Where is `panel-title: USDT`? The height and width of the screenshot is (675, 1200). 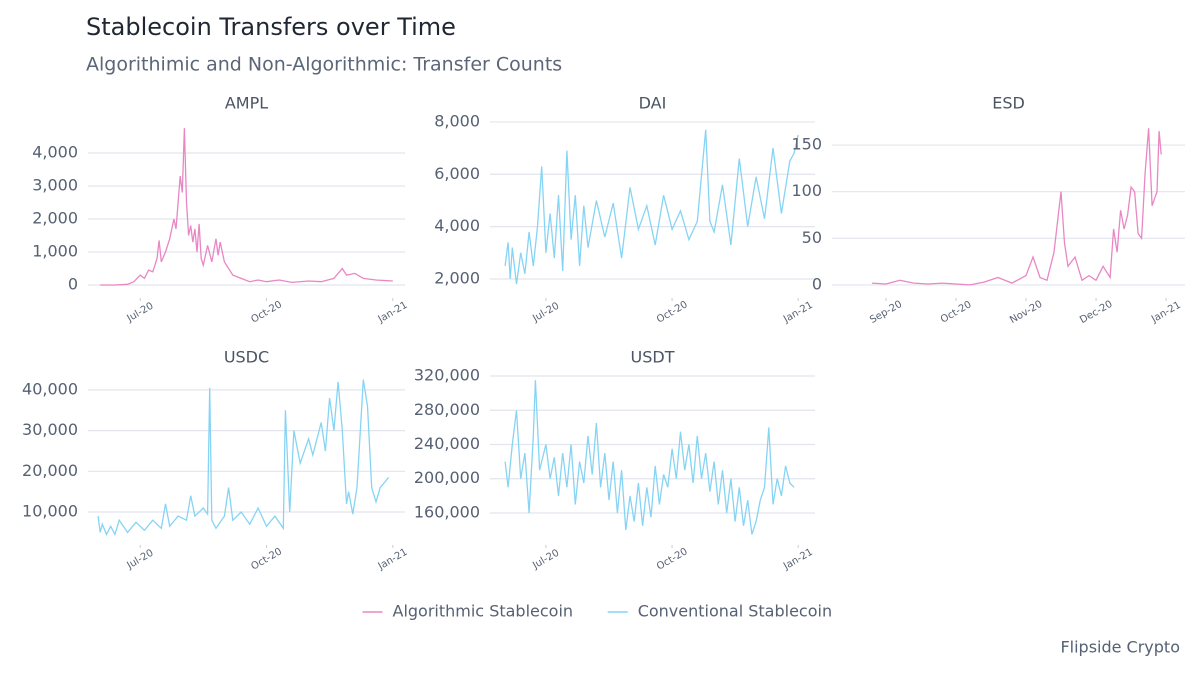
panel-title: USDT is located at coordinates (653, 357).